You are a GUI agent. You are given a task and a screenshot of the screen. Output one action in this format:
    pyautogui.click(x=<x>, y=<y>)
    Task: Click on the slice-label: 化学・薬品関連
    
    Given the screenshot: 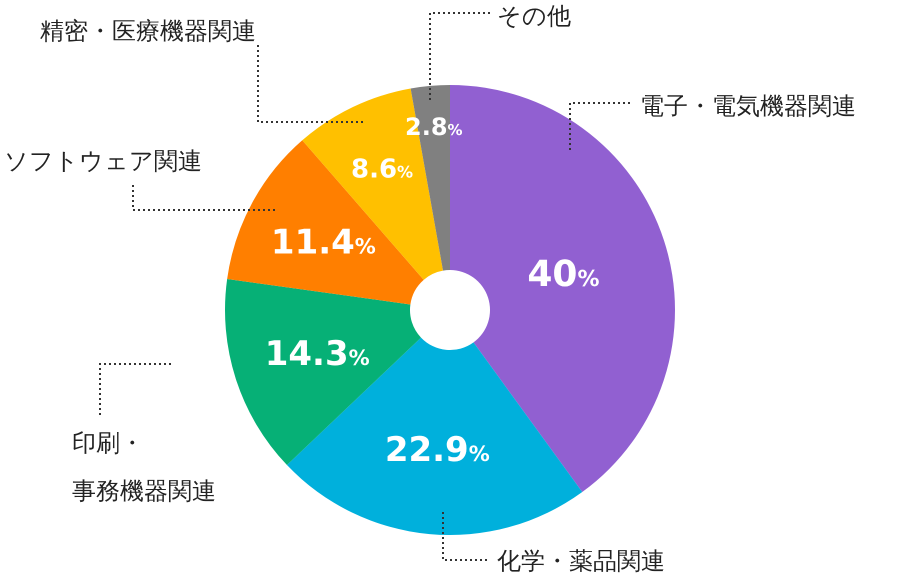 What is the action you would take?
    pyautogui.click(x=581, y=561)
    